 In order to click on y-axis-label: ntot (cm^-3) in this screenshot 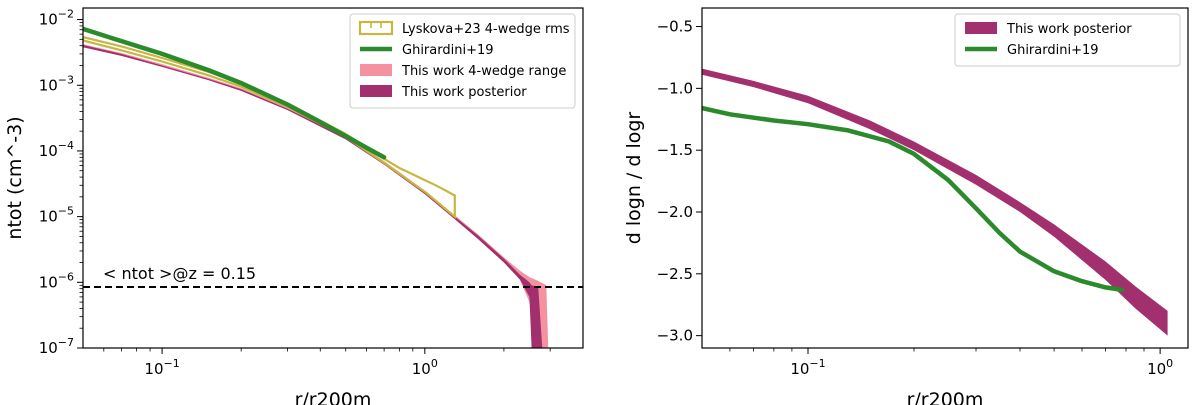, I will do `click(15, 177)`.